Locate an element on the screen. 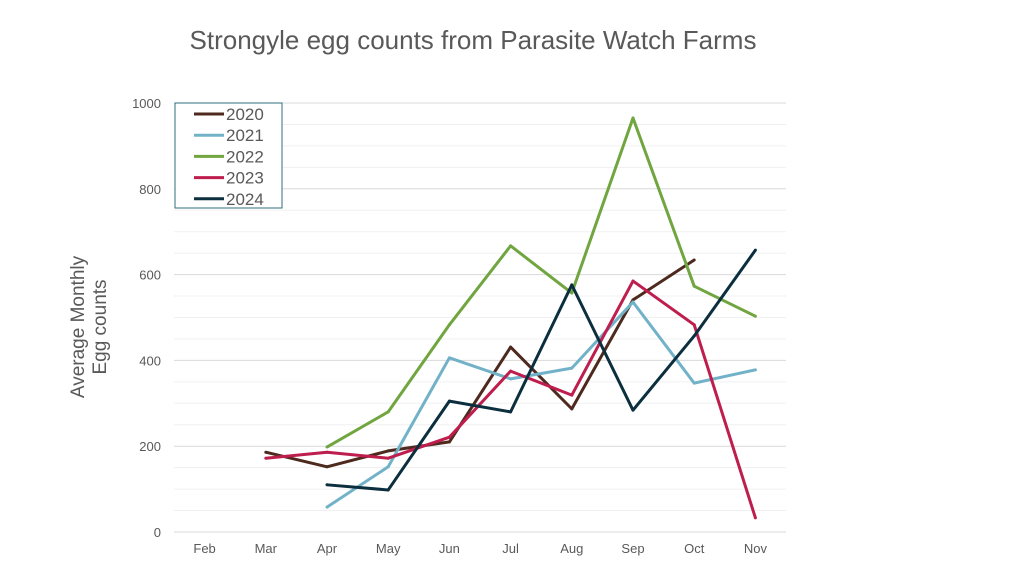 The image size is (1024, 569). y-axis-label: Average Monthly Egg counts is located at coordinates (89, 326).